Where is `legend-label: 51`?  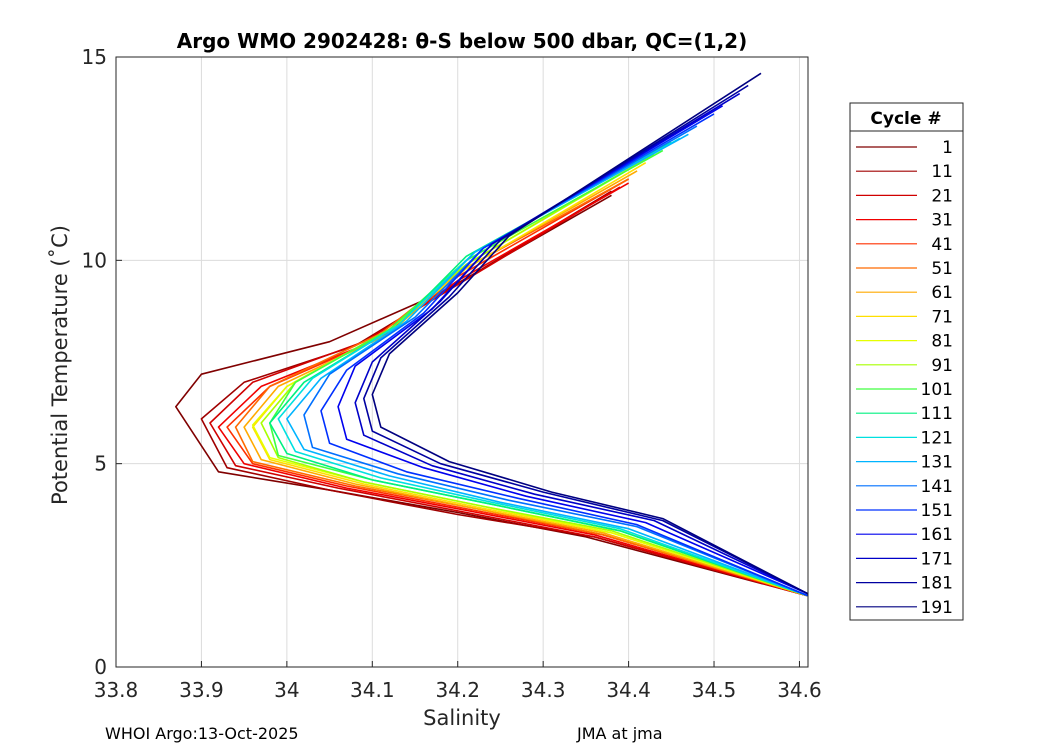 legend-label: 51 is located at coordinates (942, 269).